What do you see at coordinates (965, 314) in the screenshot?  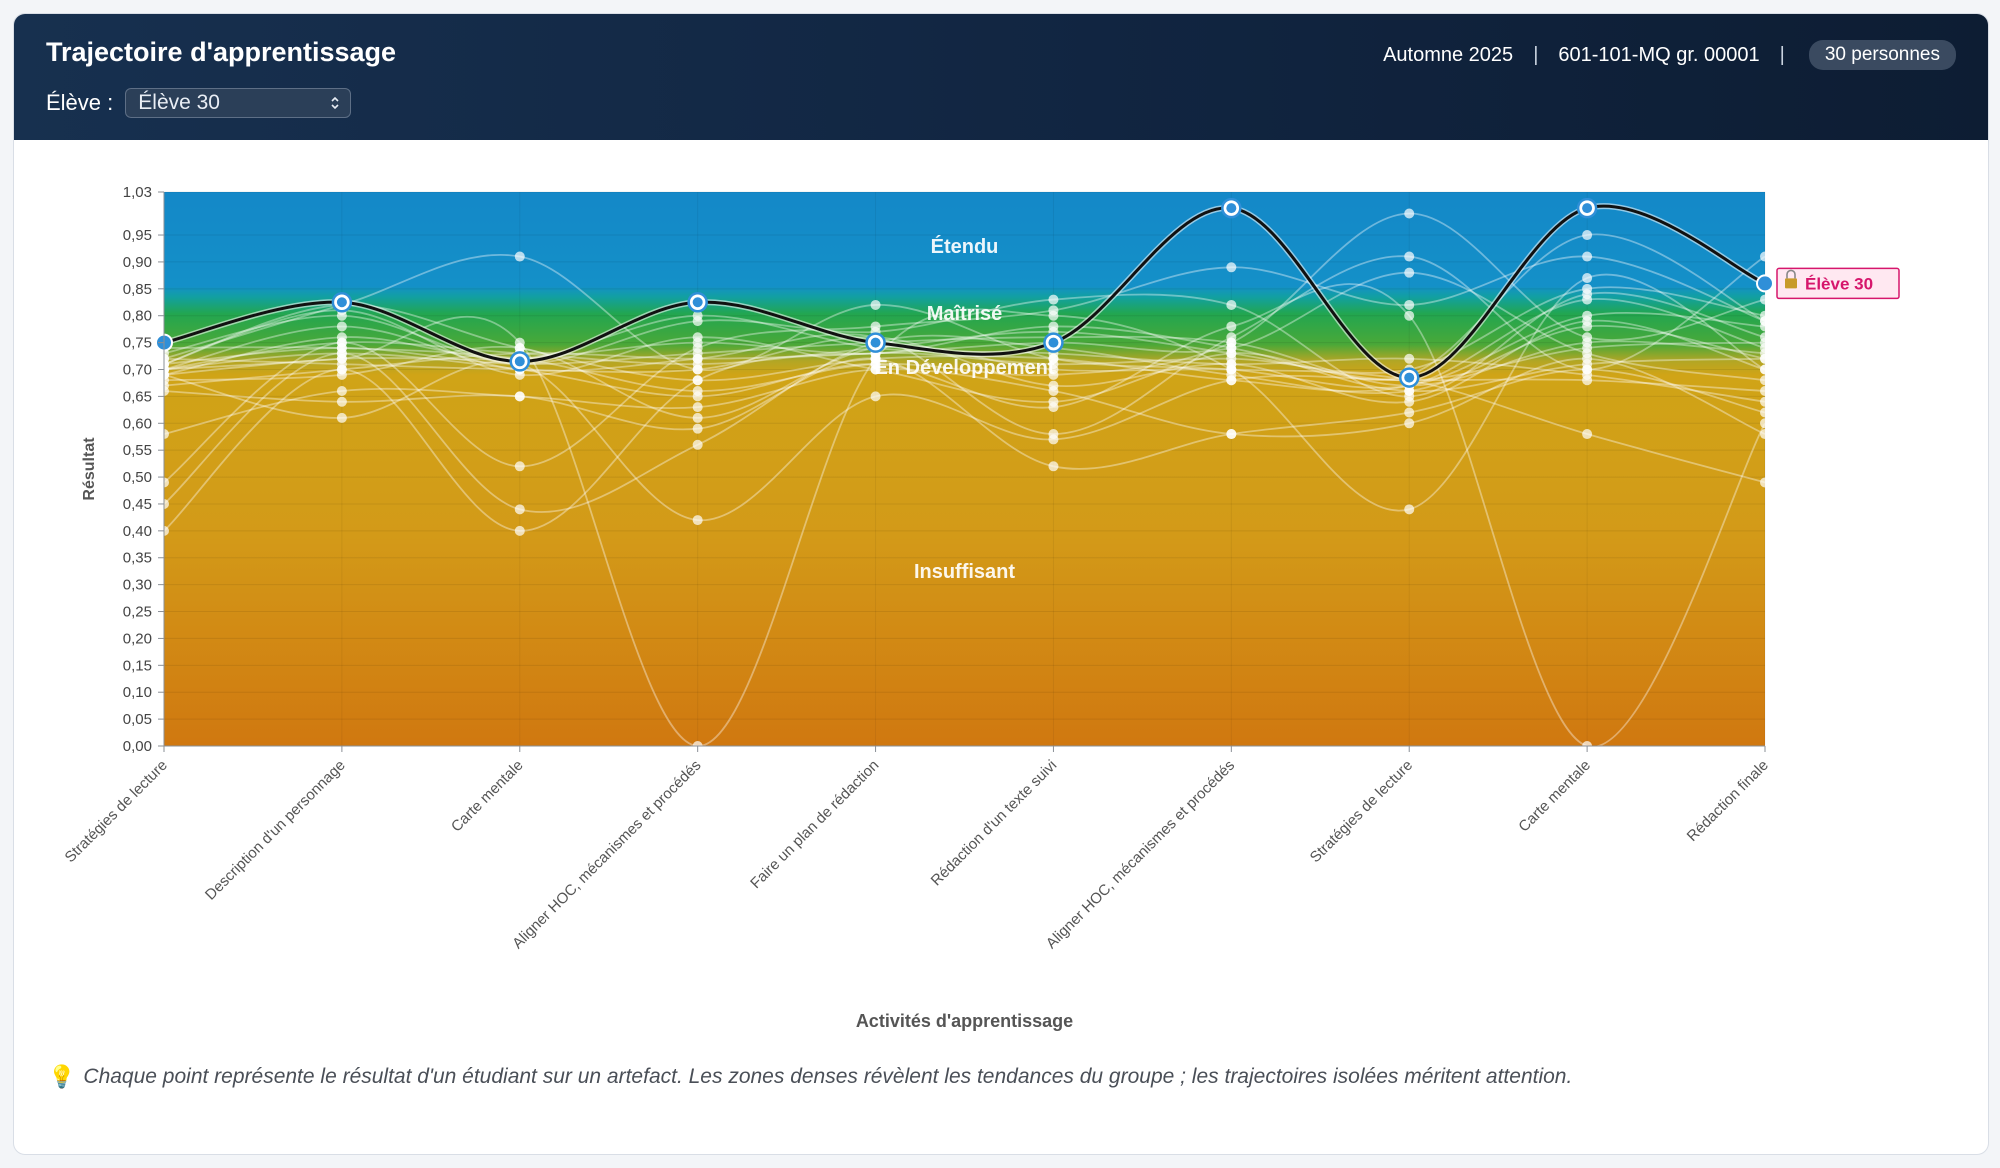 I see `zone-label: Maîtrisé` at bounding box center [965, 314].